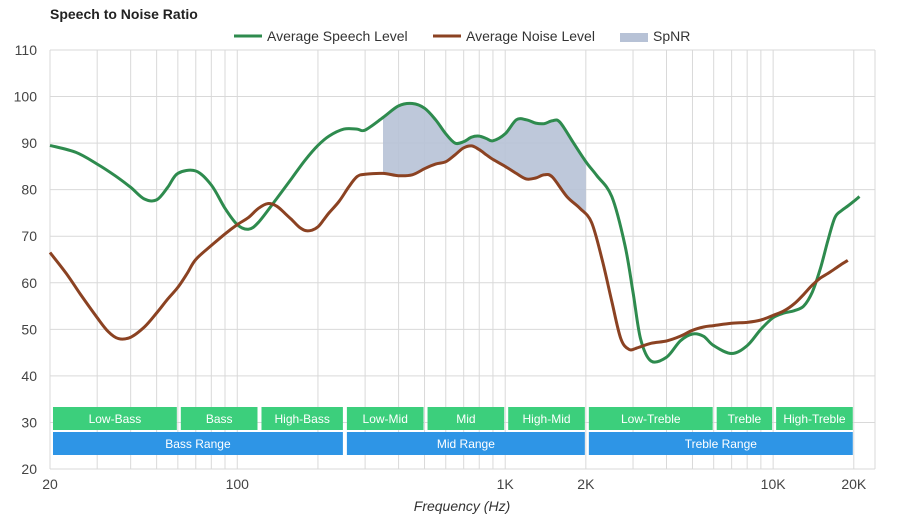 This screenshot has height=520, width=900. What do you see at coordinates (530, 36) in the screenshot?
I see `legend-label-noise: Average Noise Level` at bounding box center [530, 36].